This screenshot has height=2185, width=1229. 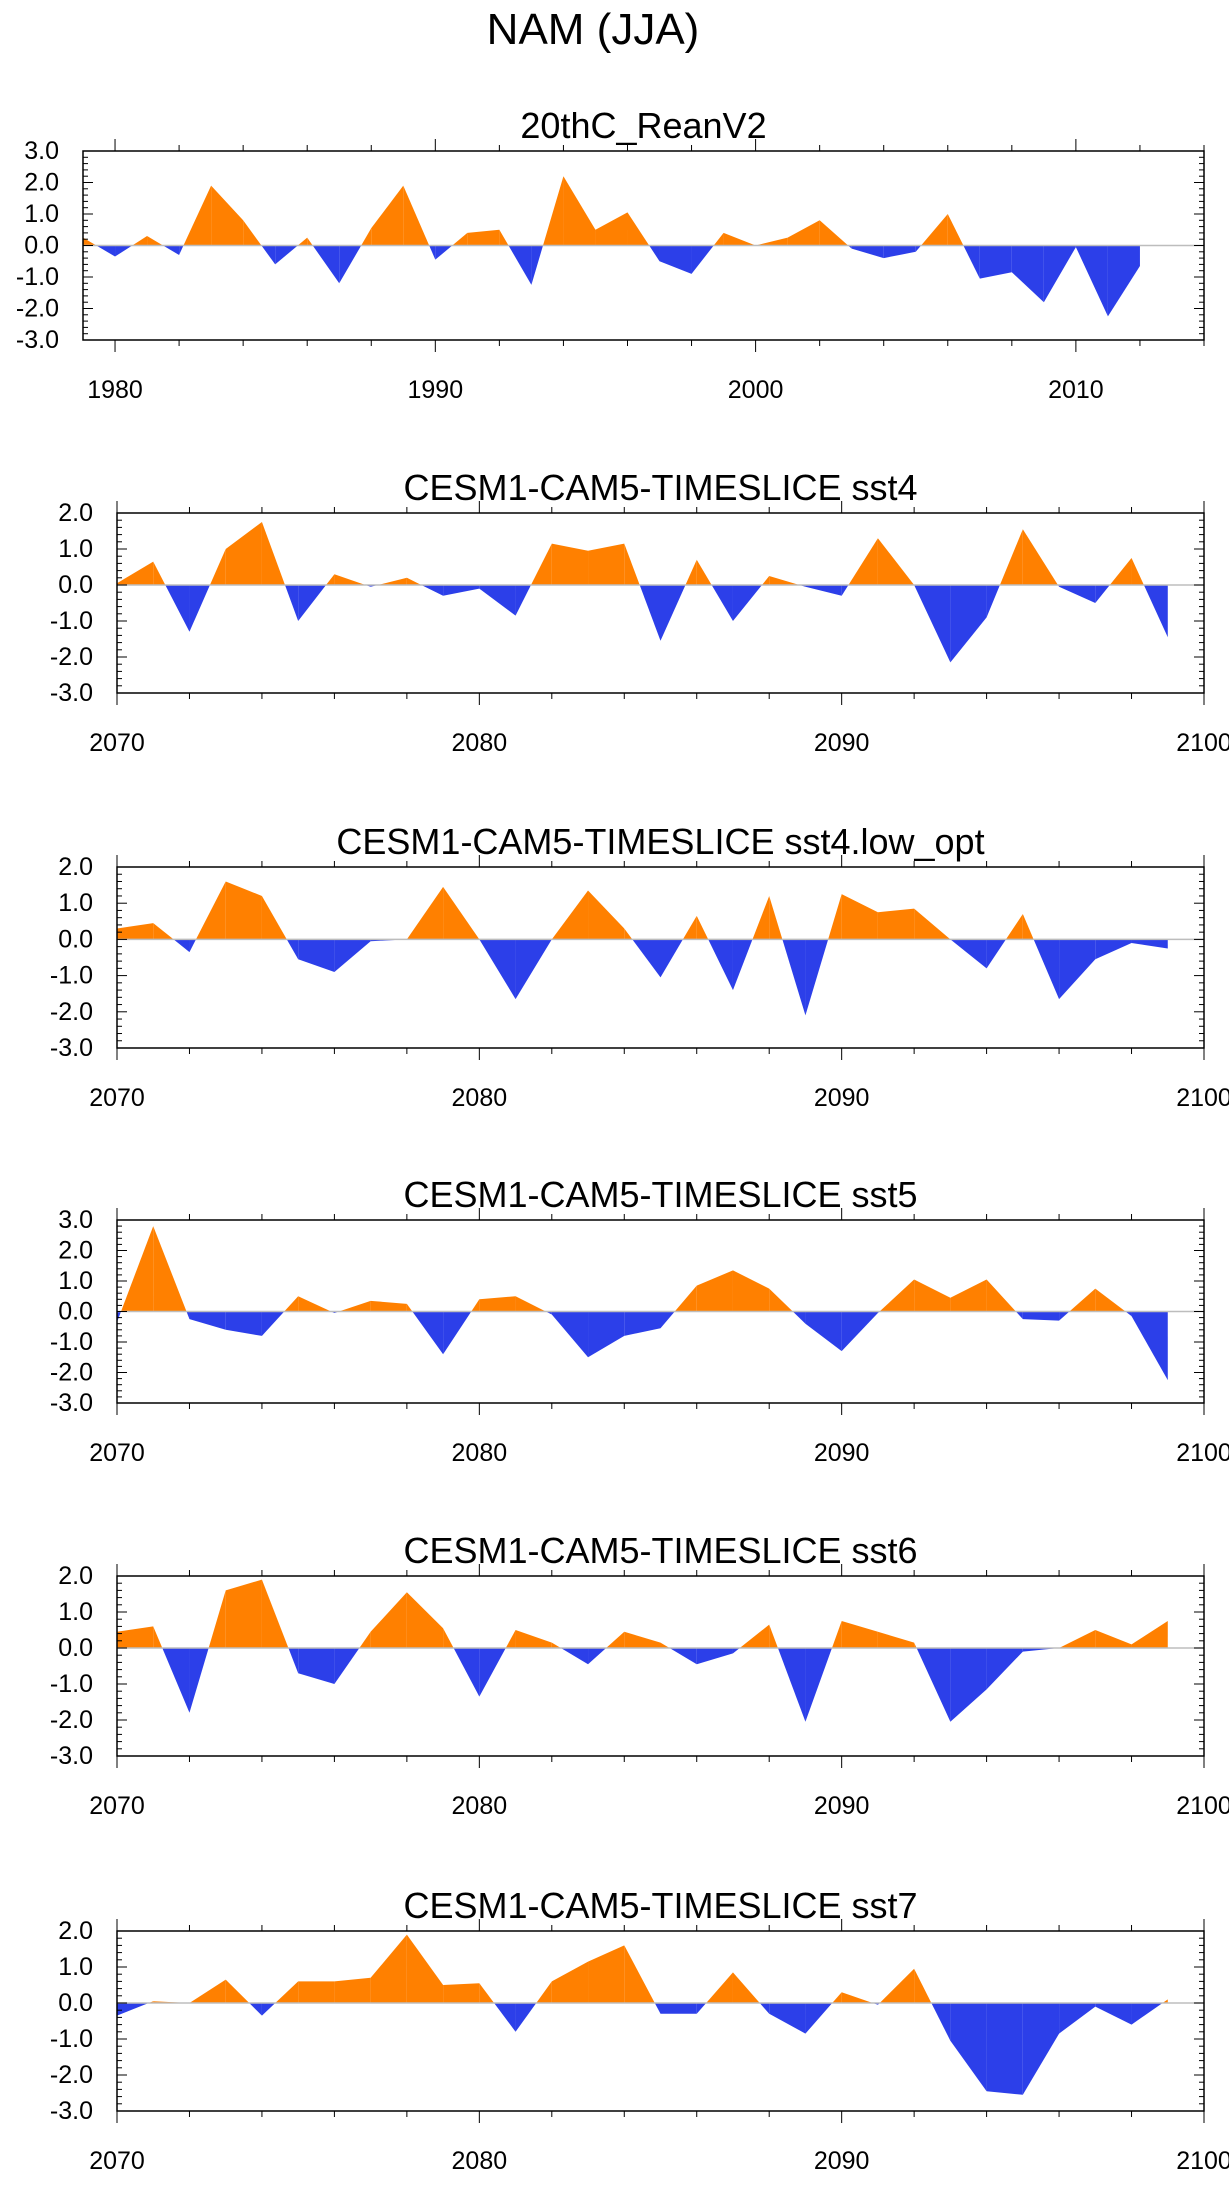 I want to click on panel-title: CESM1-CAM5-TIMESLICE sst4.low_opt, so click(x=660, y=841).